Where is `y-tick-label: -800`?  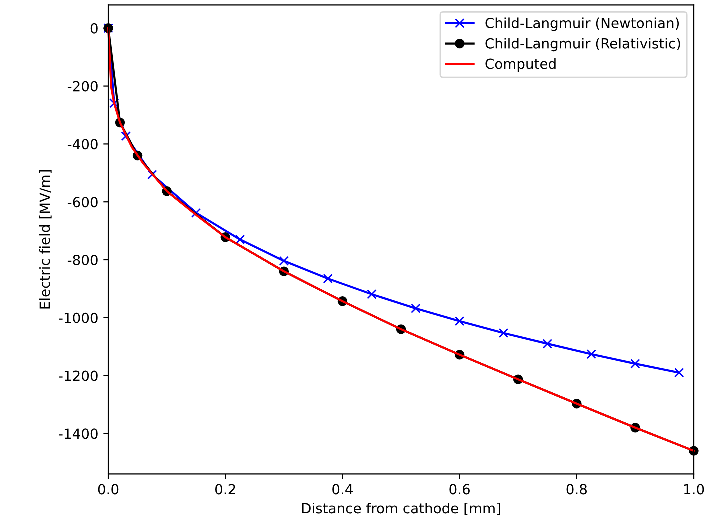 y-tick-label: -800 is located at coordinates (83, 260).